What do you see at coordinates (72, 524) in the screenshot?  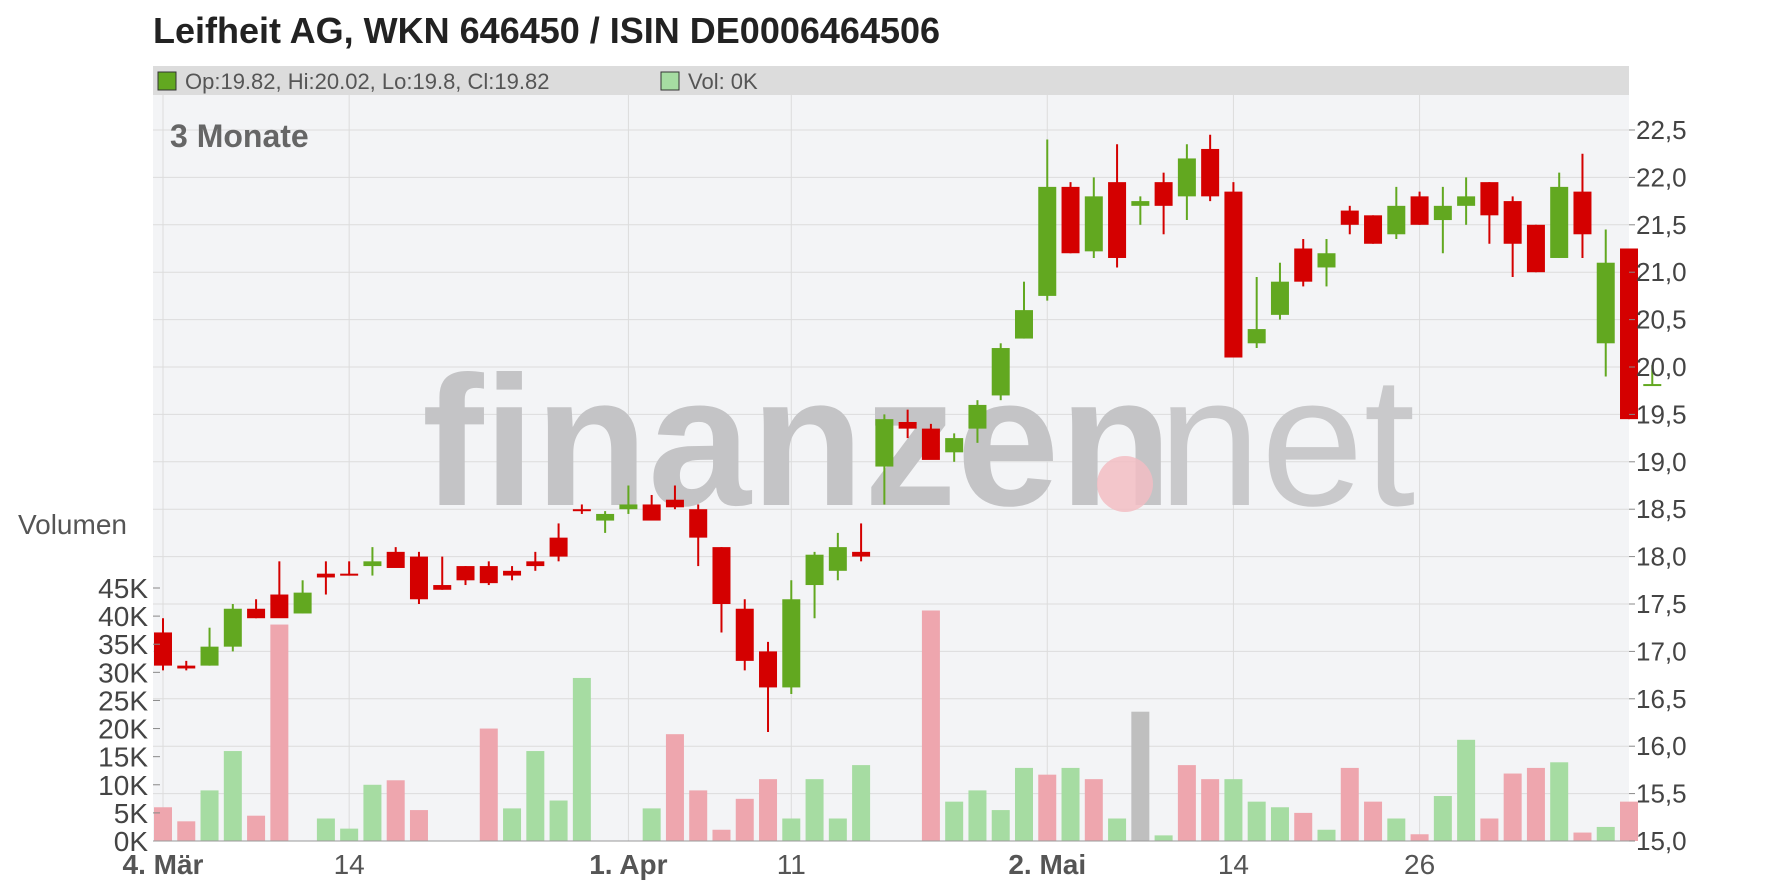 I see `volume-axis-title: Volumen` at bounding box center [72, 524].